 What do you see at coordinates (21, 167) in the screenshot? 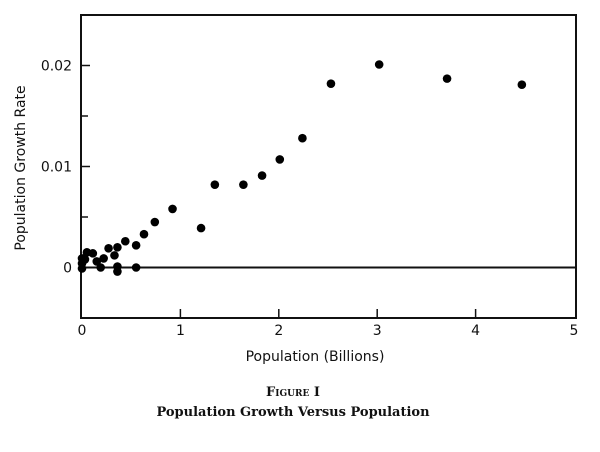
I see `y-axis-label: Population Growth Rate` at bounding box center [21, 167].